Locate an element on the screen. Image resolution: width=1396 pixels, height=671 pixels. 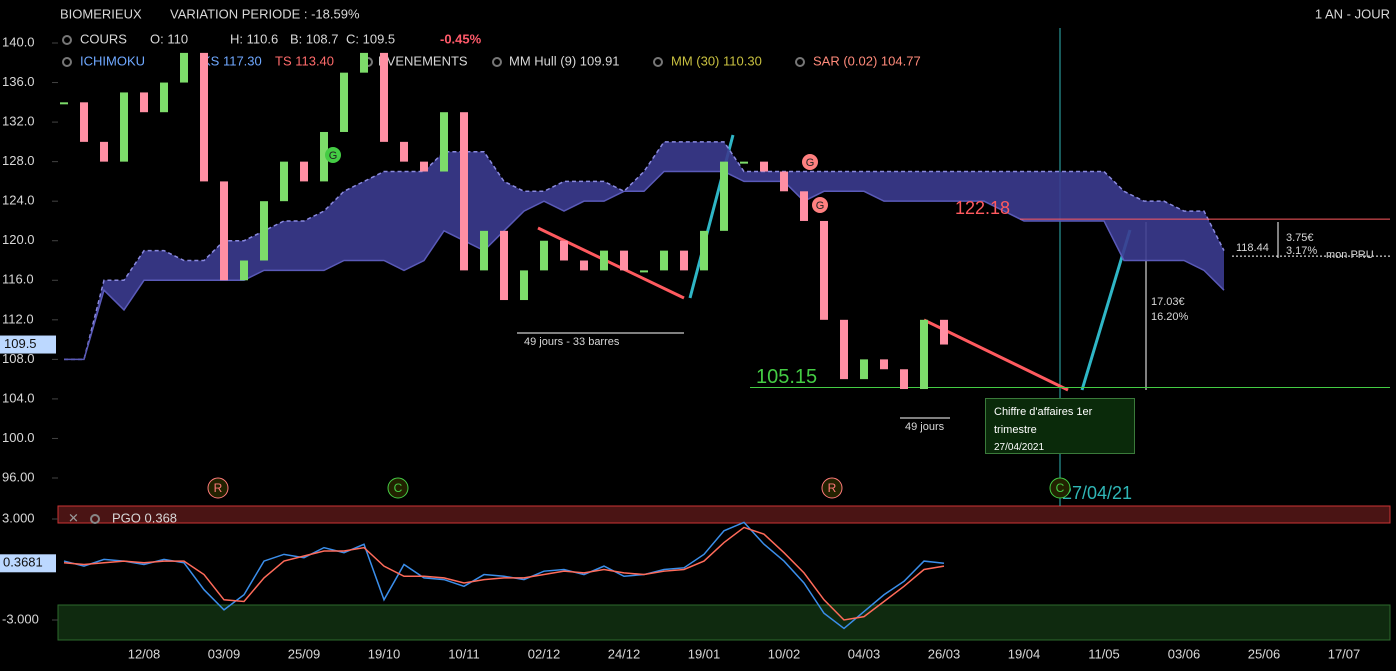
y-tick-label: 112.0 is located at coordinates (18, 318).